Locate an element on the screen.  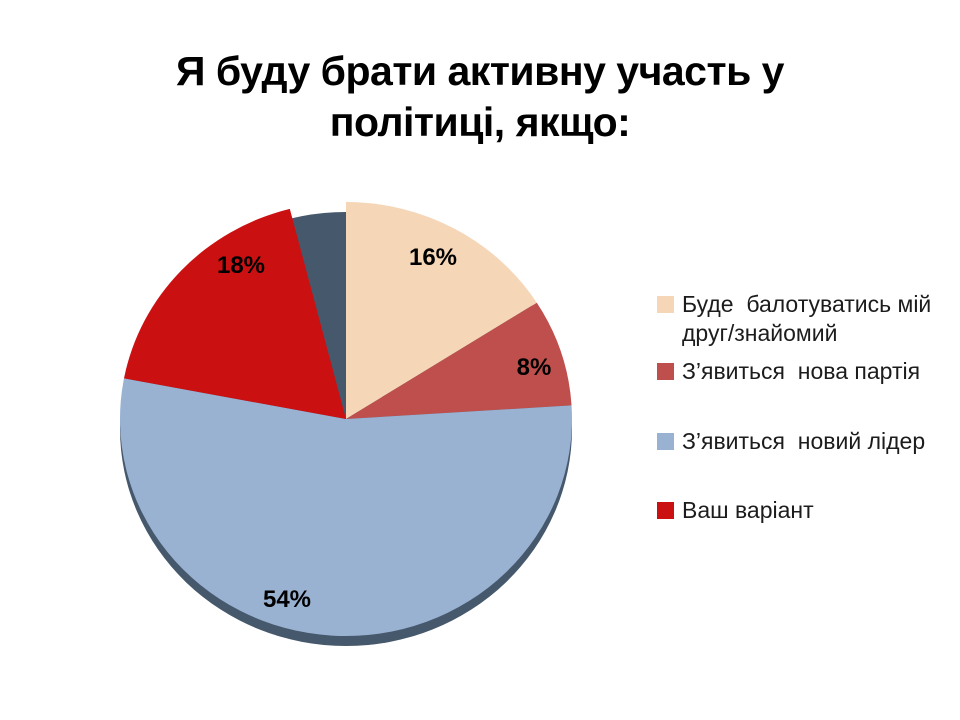
pie-label-18%: 18% is located at coordinates (241, 265).